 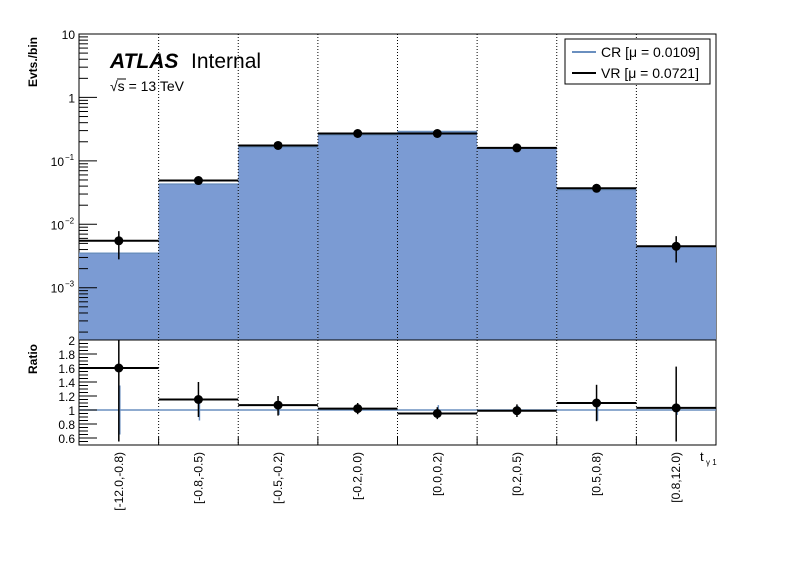 I want to click on internal-label: Internal, so click(x=226, y=61).